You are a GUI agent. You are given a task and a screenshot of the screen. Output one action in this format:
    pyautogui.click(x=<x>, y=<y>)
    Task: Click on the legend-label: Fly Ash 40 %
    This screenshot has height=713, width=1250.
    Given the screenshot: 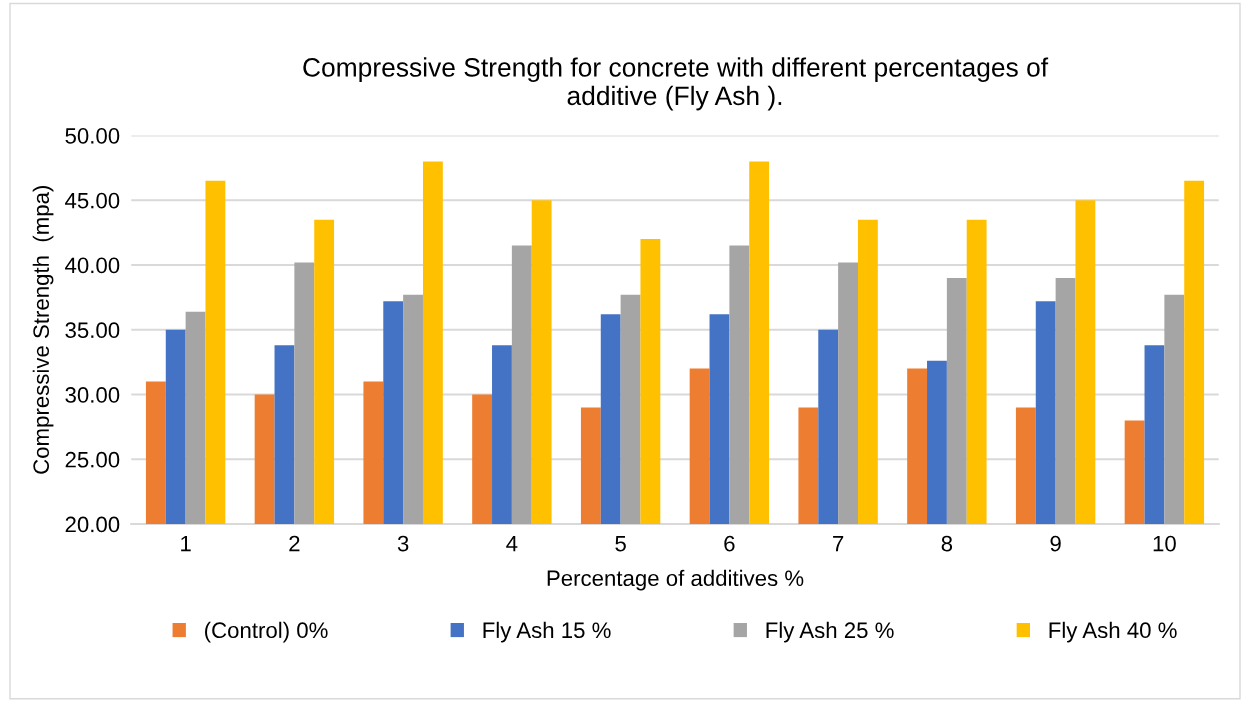 What is the action you would take?
    pyautogui.click(x=1113, y=632)
    